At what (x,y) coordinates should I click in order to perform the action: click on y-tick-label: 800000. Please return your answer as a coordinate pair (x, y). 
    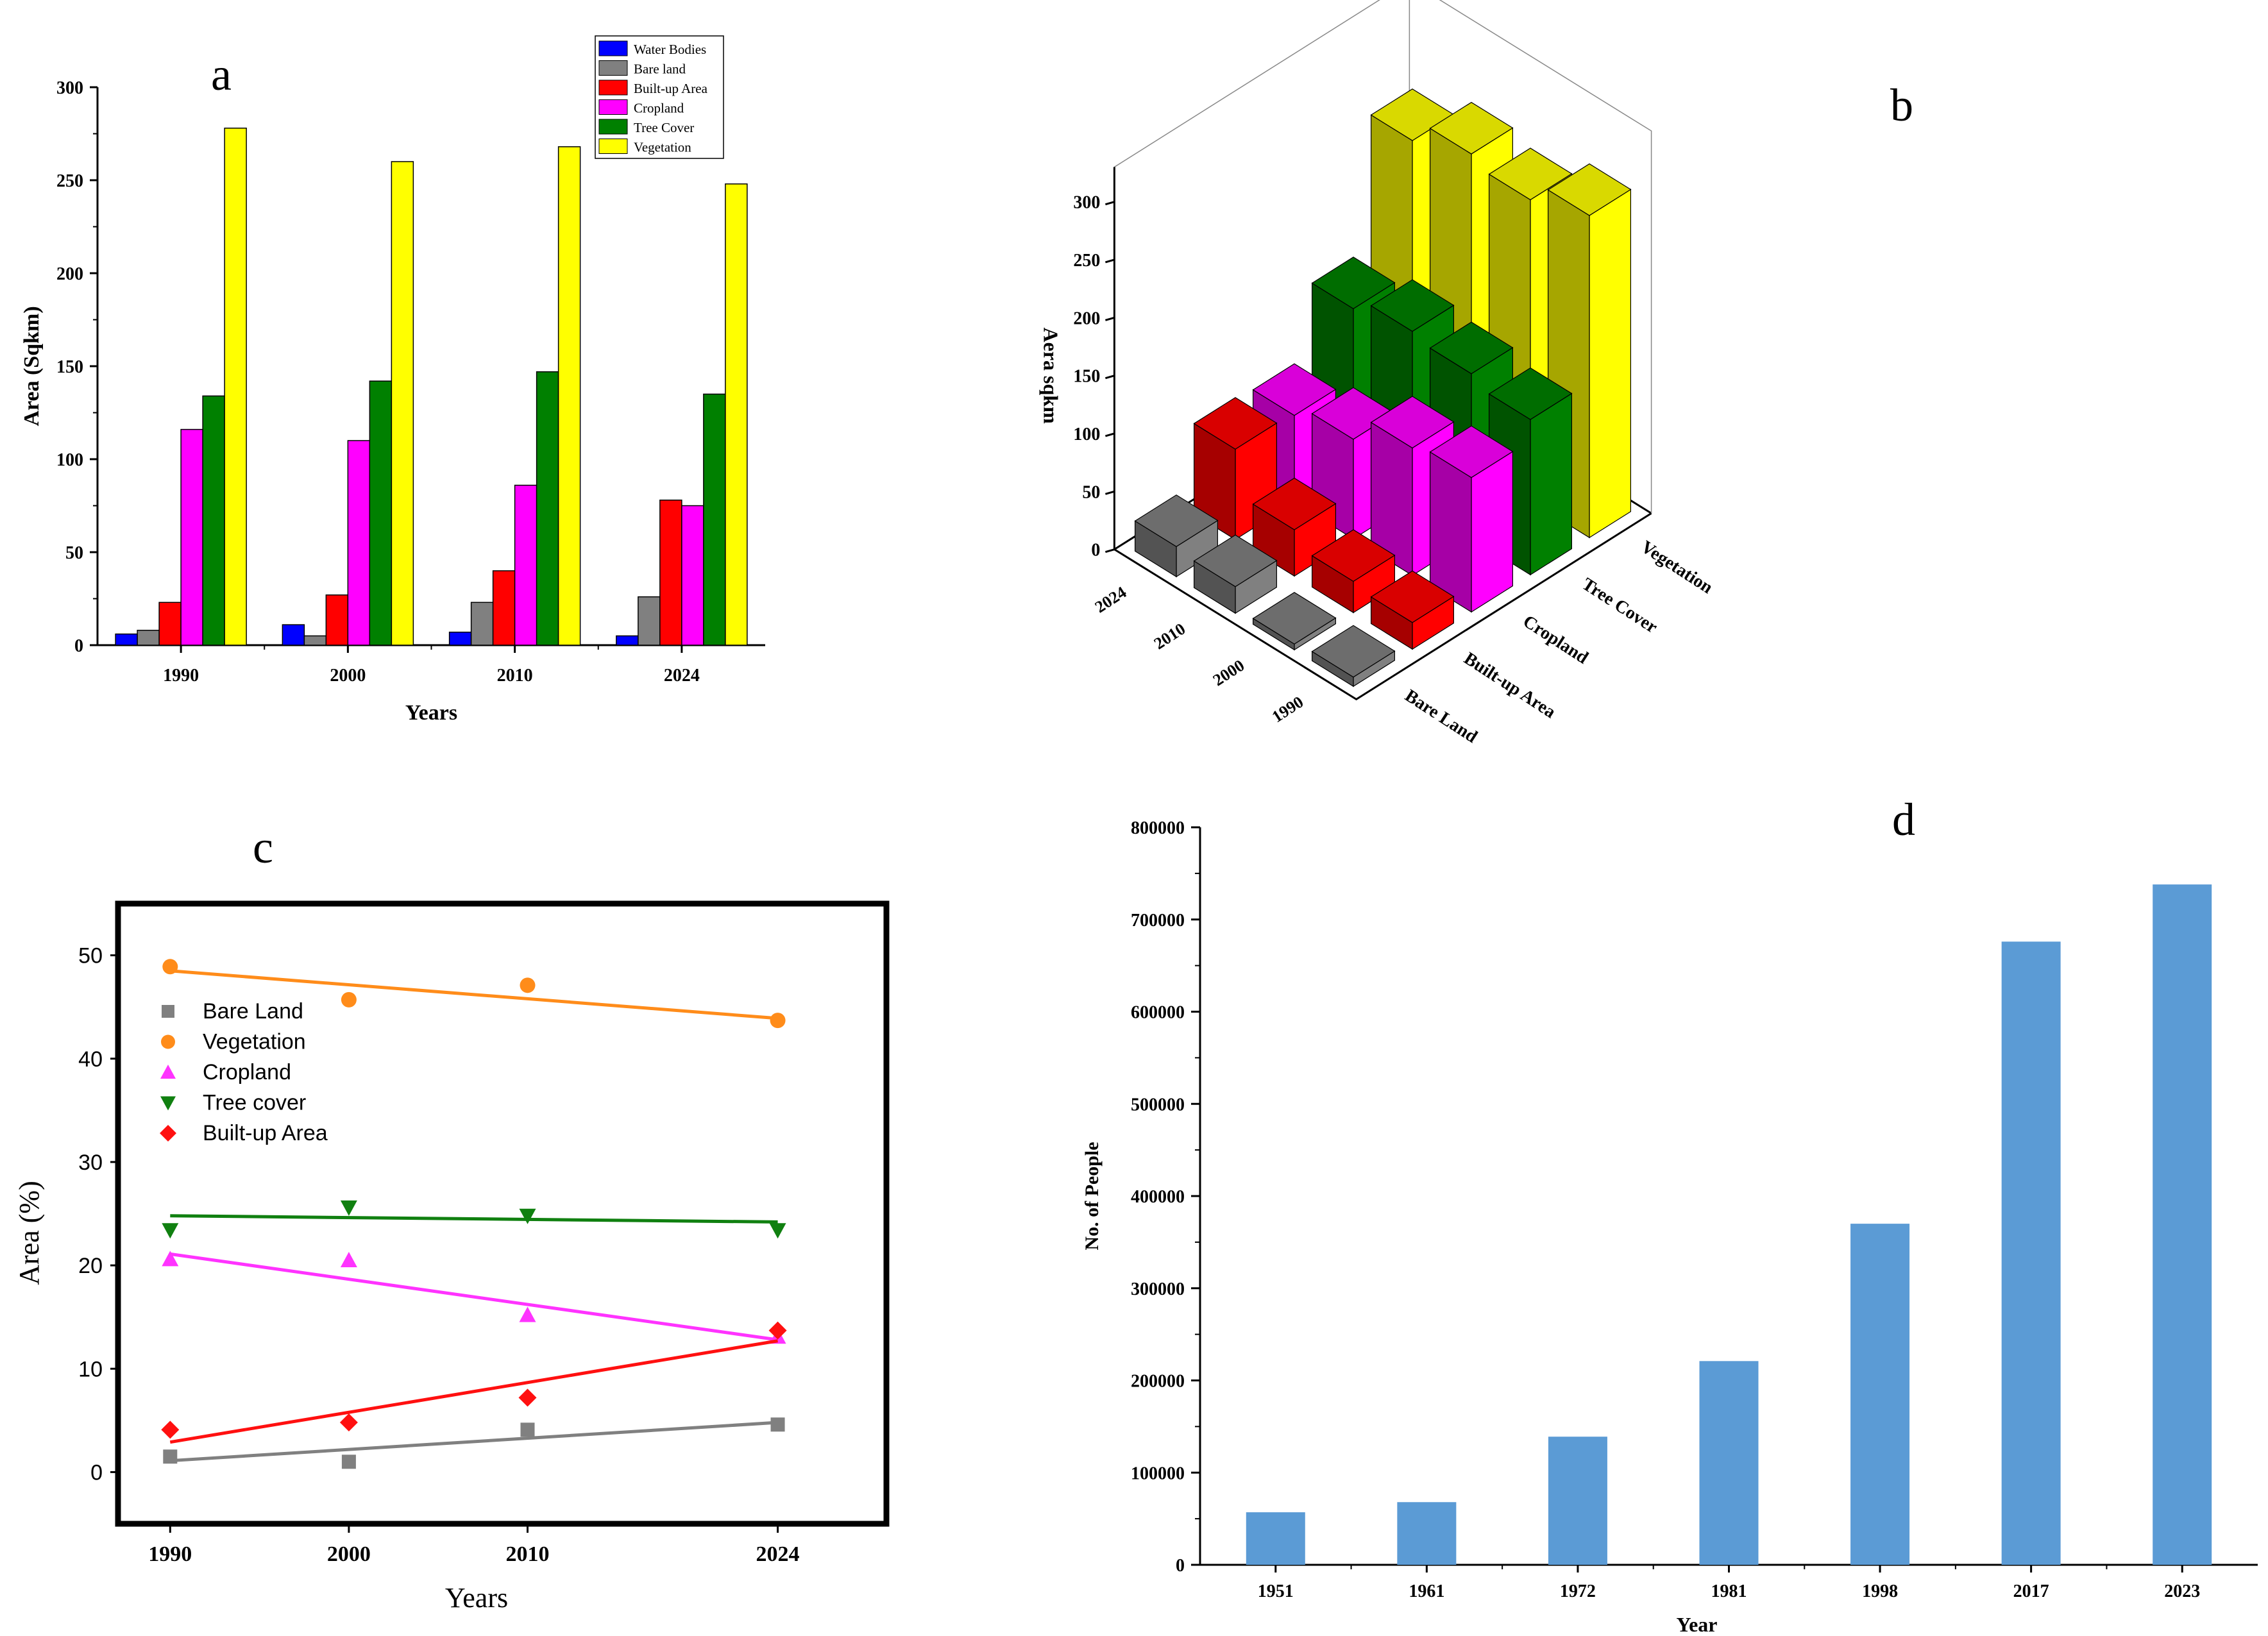
    Looking at the image, I should click on (1158, 828).